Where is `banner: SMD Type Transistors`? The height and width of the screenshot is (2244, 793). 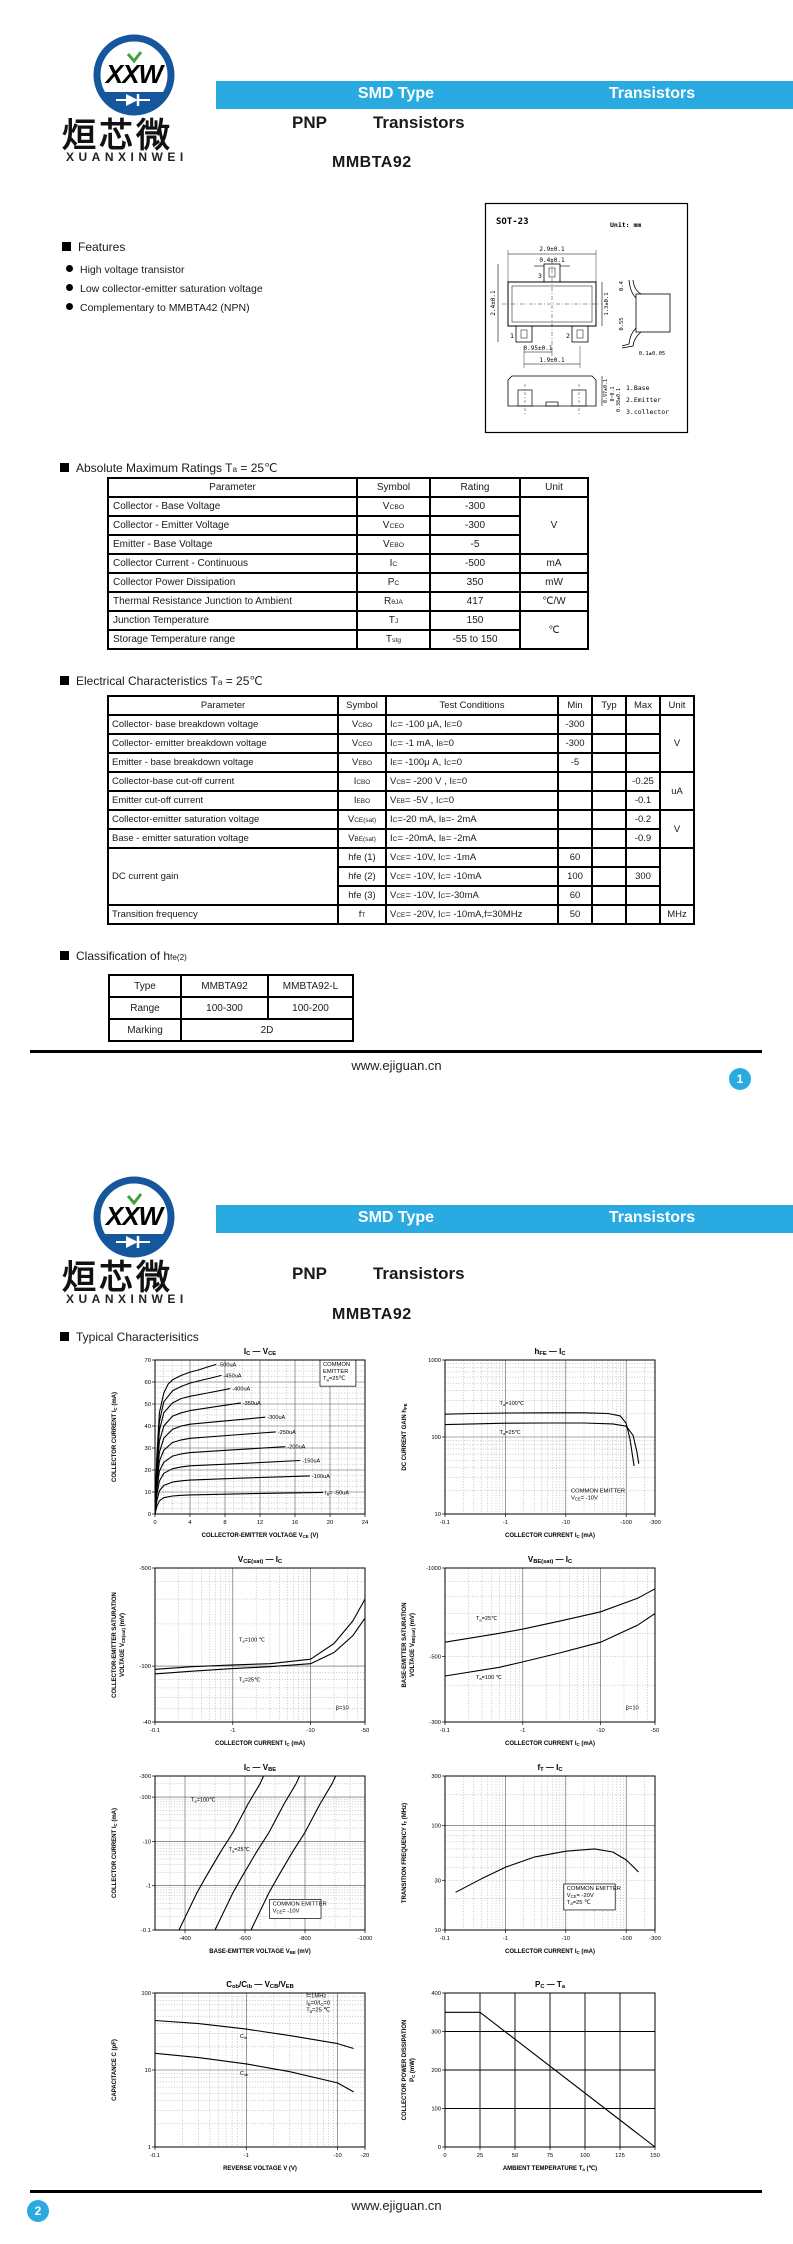 banner: SMD Type Transistors is located at coordinates (504, 1219).